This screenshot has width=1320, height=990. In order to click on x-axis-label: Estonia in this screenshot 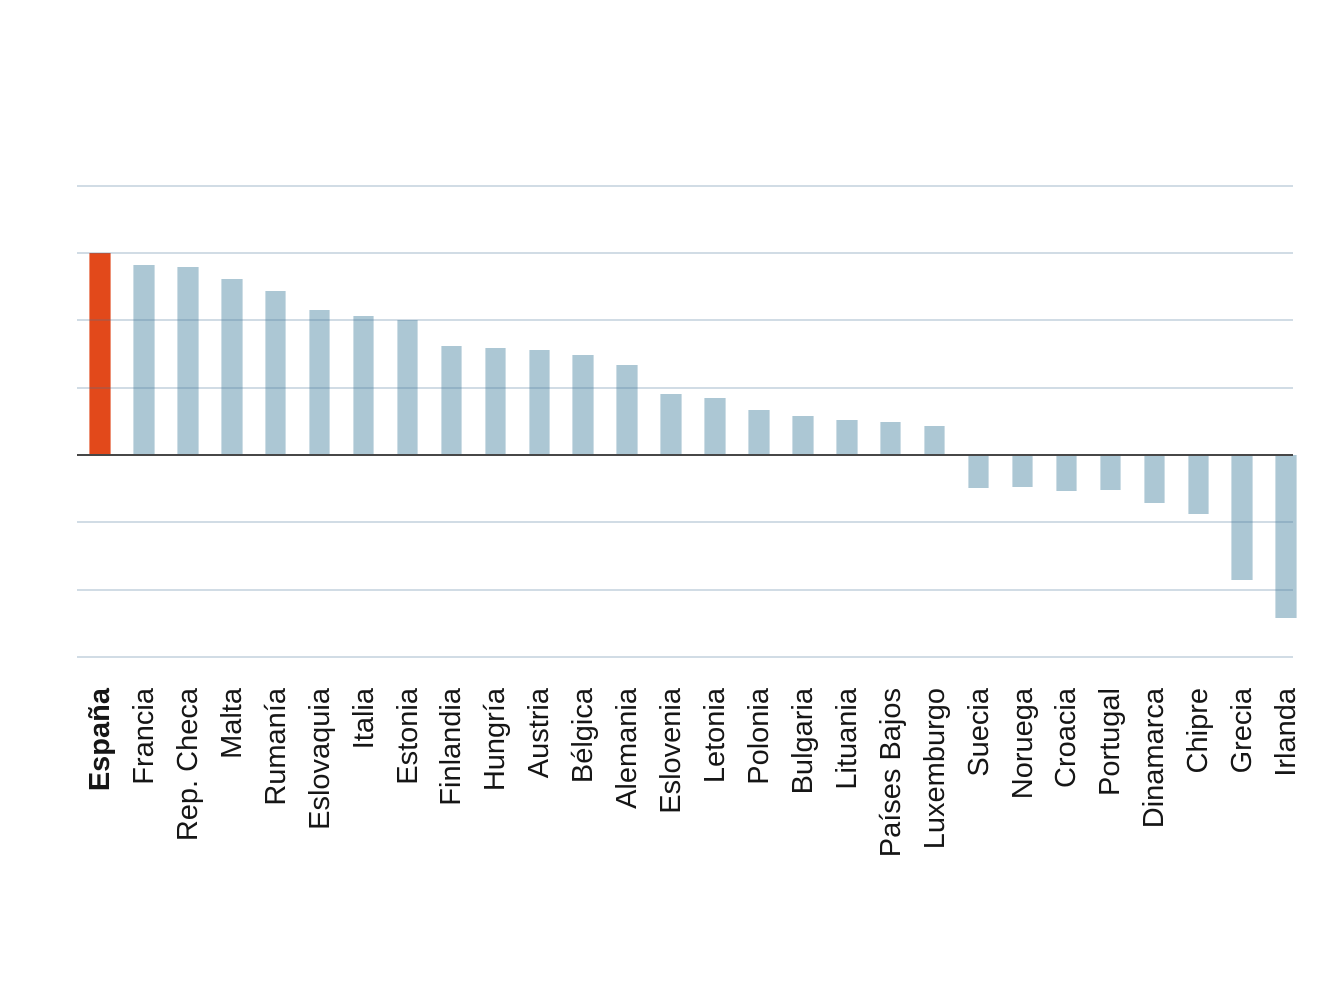, I will do `click(407, 736)`.